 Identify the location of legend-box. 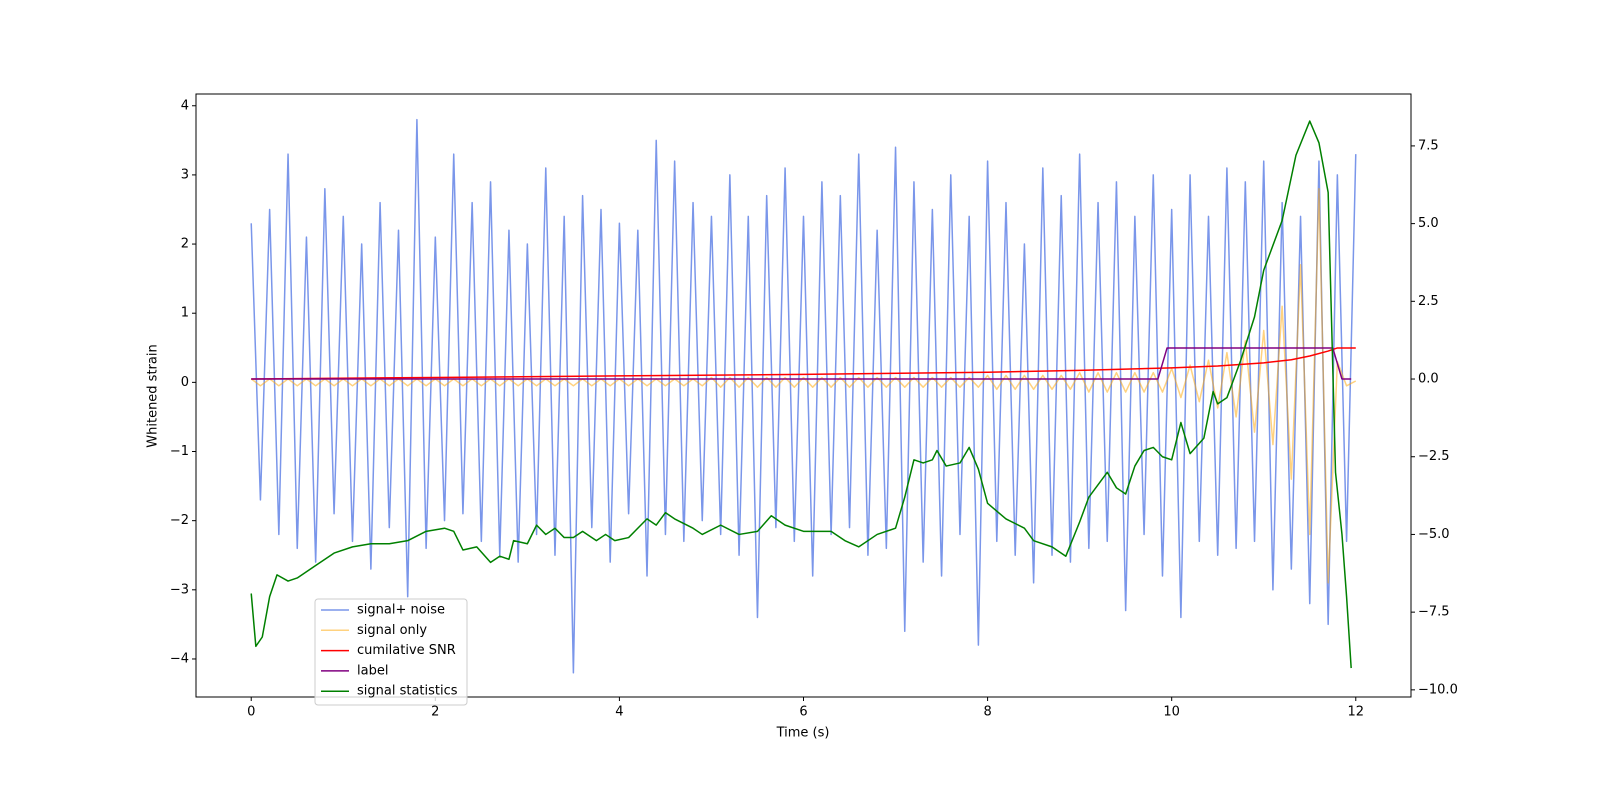
(391, 652).